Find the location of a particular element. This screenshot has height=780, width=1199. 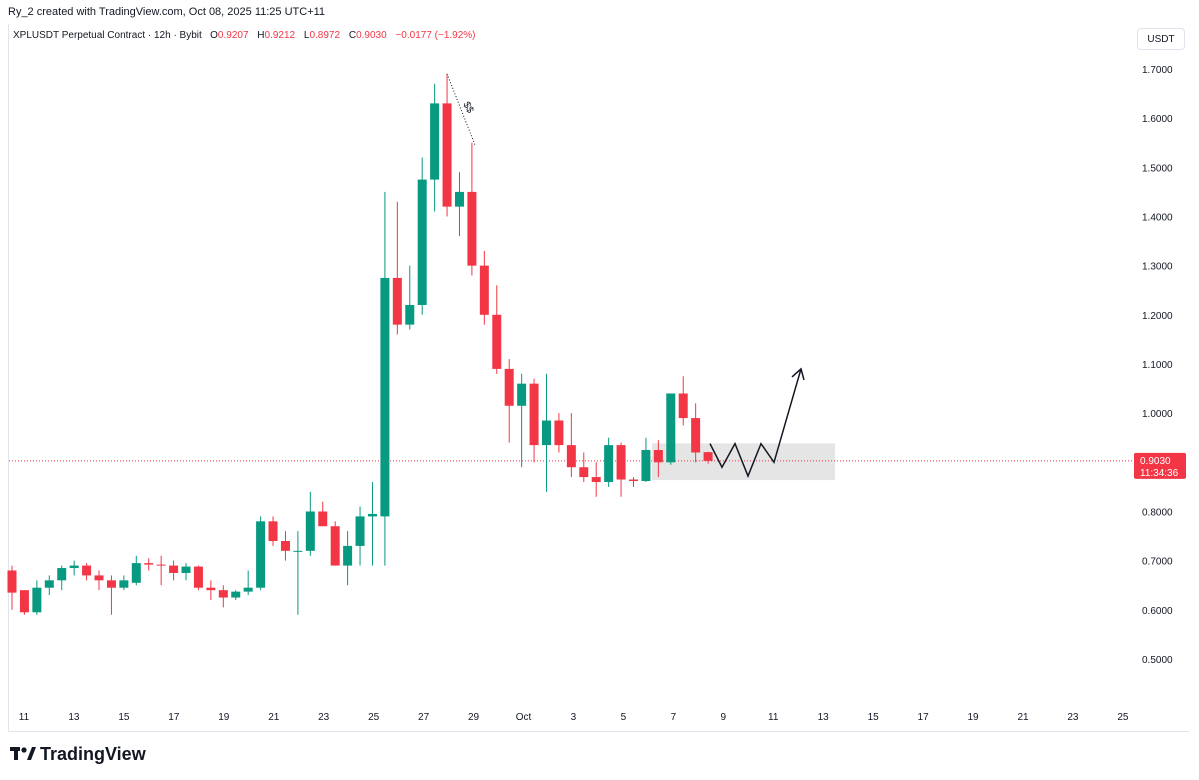

support-zone is located at coordinates (743, 462).